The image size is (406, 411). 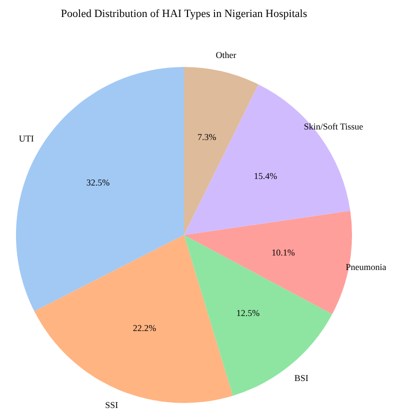 What do you see at coordinates (301, 377) in the screenshot?
I see `slice-label: BSI` at bounding box center [301, 377].